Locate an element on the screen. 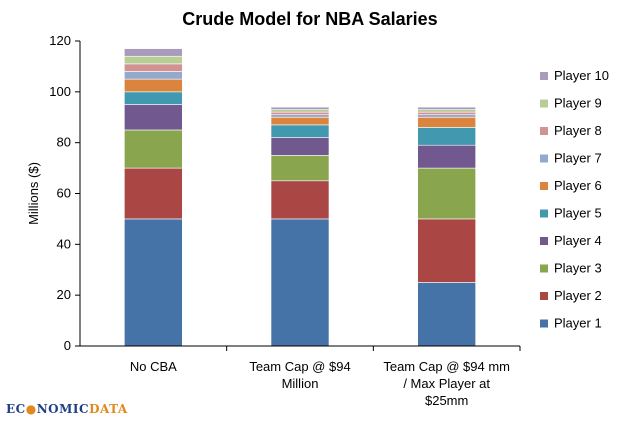 This screenshot has height=425, width=640. legend-label-player-5: Player 5 is located at coordinates (578, 213).